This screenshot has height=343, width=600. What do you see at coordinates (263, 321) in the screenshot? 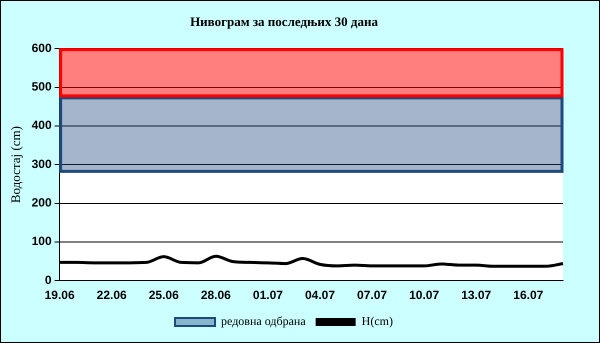
I see `legend-label: редовна одбрана` at bounding box center [263, 321].